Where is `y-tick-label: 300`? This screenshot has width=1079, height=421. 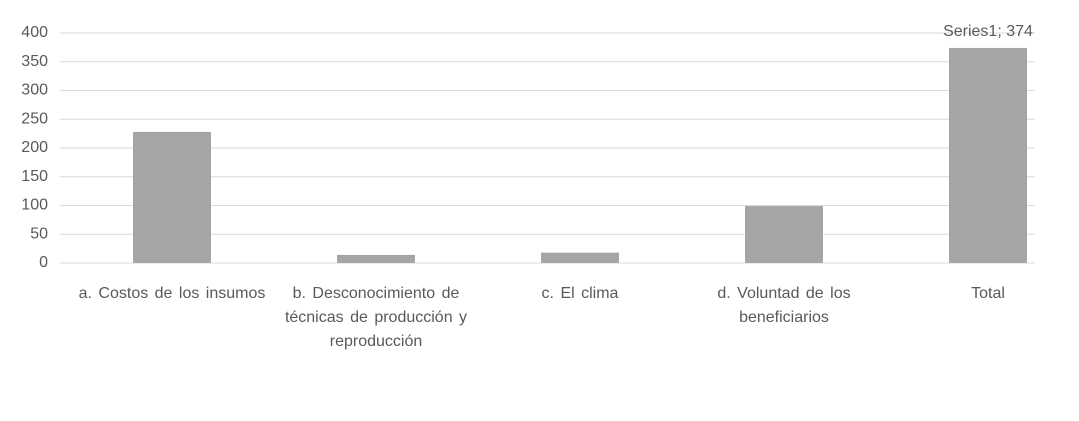
y-tick-label: 300 is located at coordinates (34, 90).